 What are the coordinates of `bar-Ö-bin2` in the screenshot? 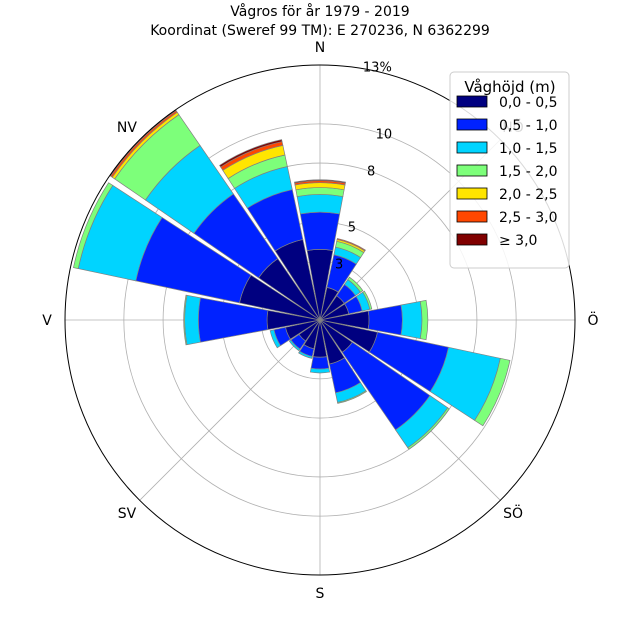 It's located at (411, 320).